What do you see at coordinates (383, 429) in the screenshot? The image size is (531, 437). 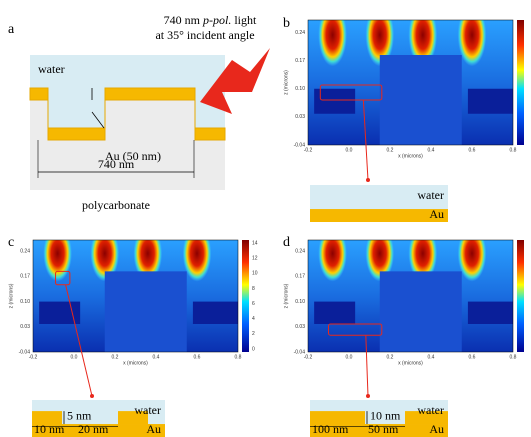 I see `width-right-label: 50 nm` at bounding box center [383, 429].